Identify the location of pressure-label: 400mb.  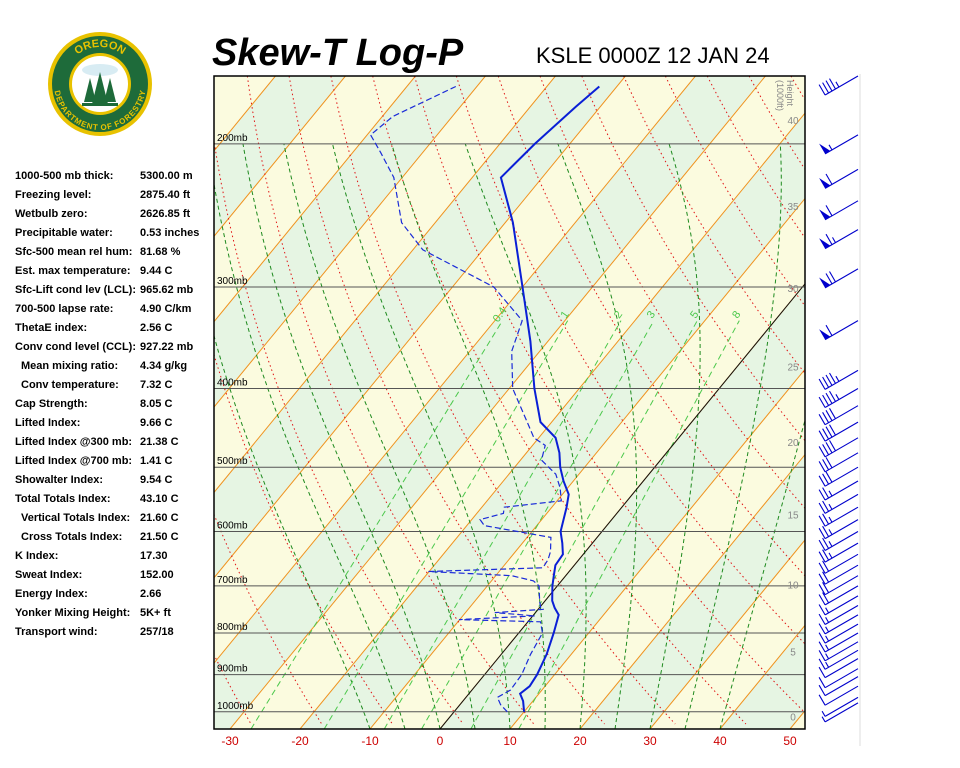
(232, 383).